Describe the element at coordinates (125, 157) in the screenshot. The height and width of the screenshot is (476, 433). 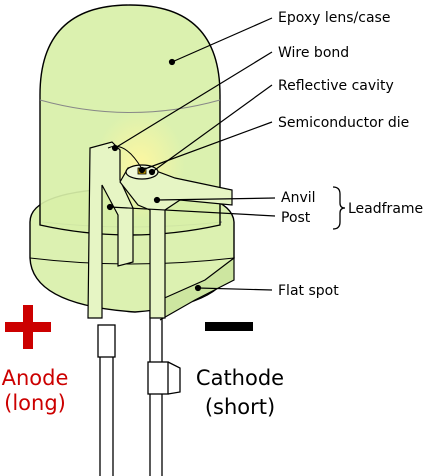
I see `wire-bond` at that location.